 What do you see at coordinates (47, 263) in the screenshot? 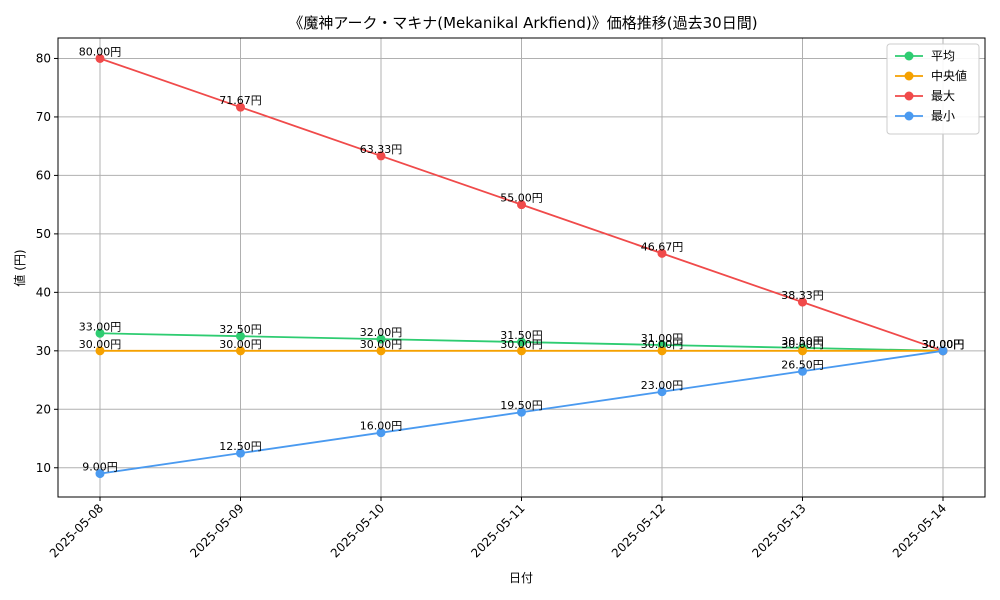
I see `y-axis: 10 20 30 40 50 60 70 80` at bounding box center [47, 263].